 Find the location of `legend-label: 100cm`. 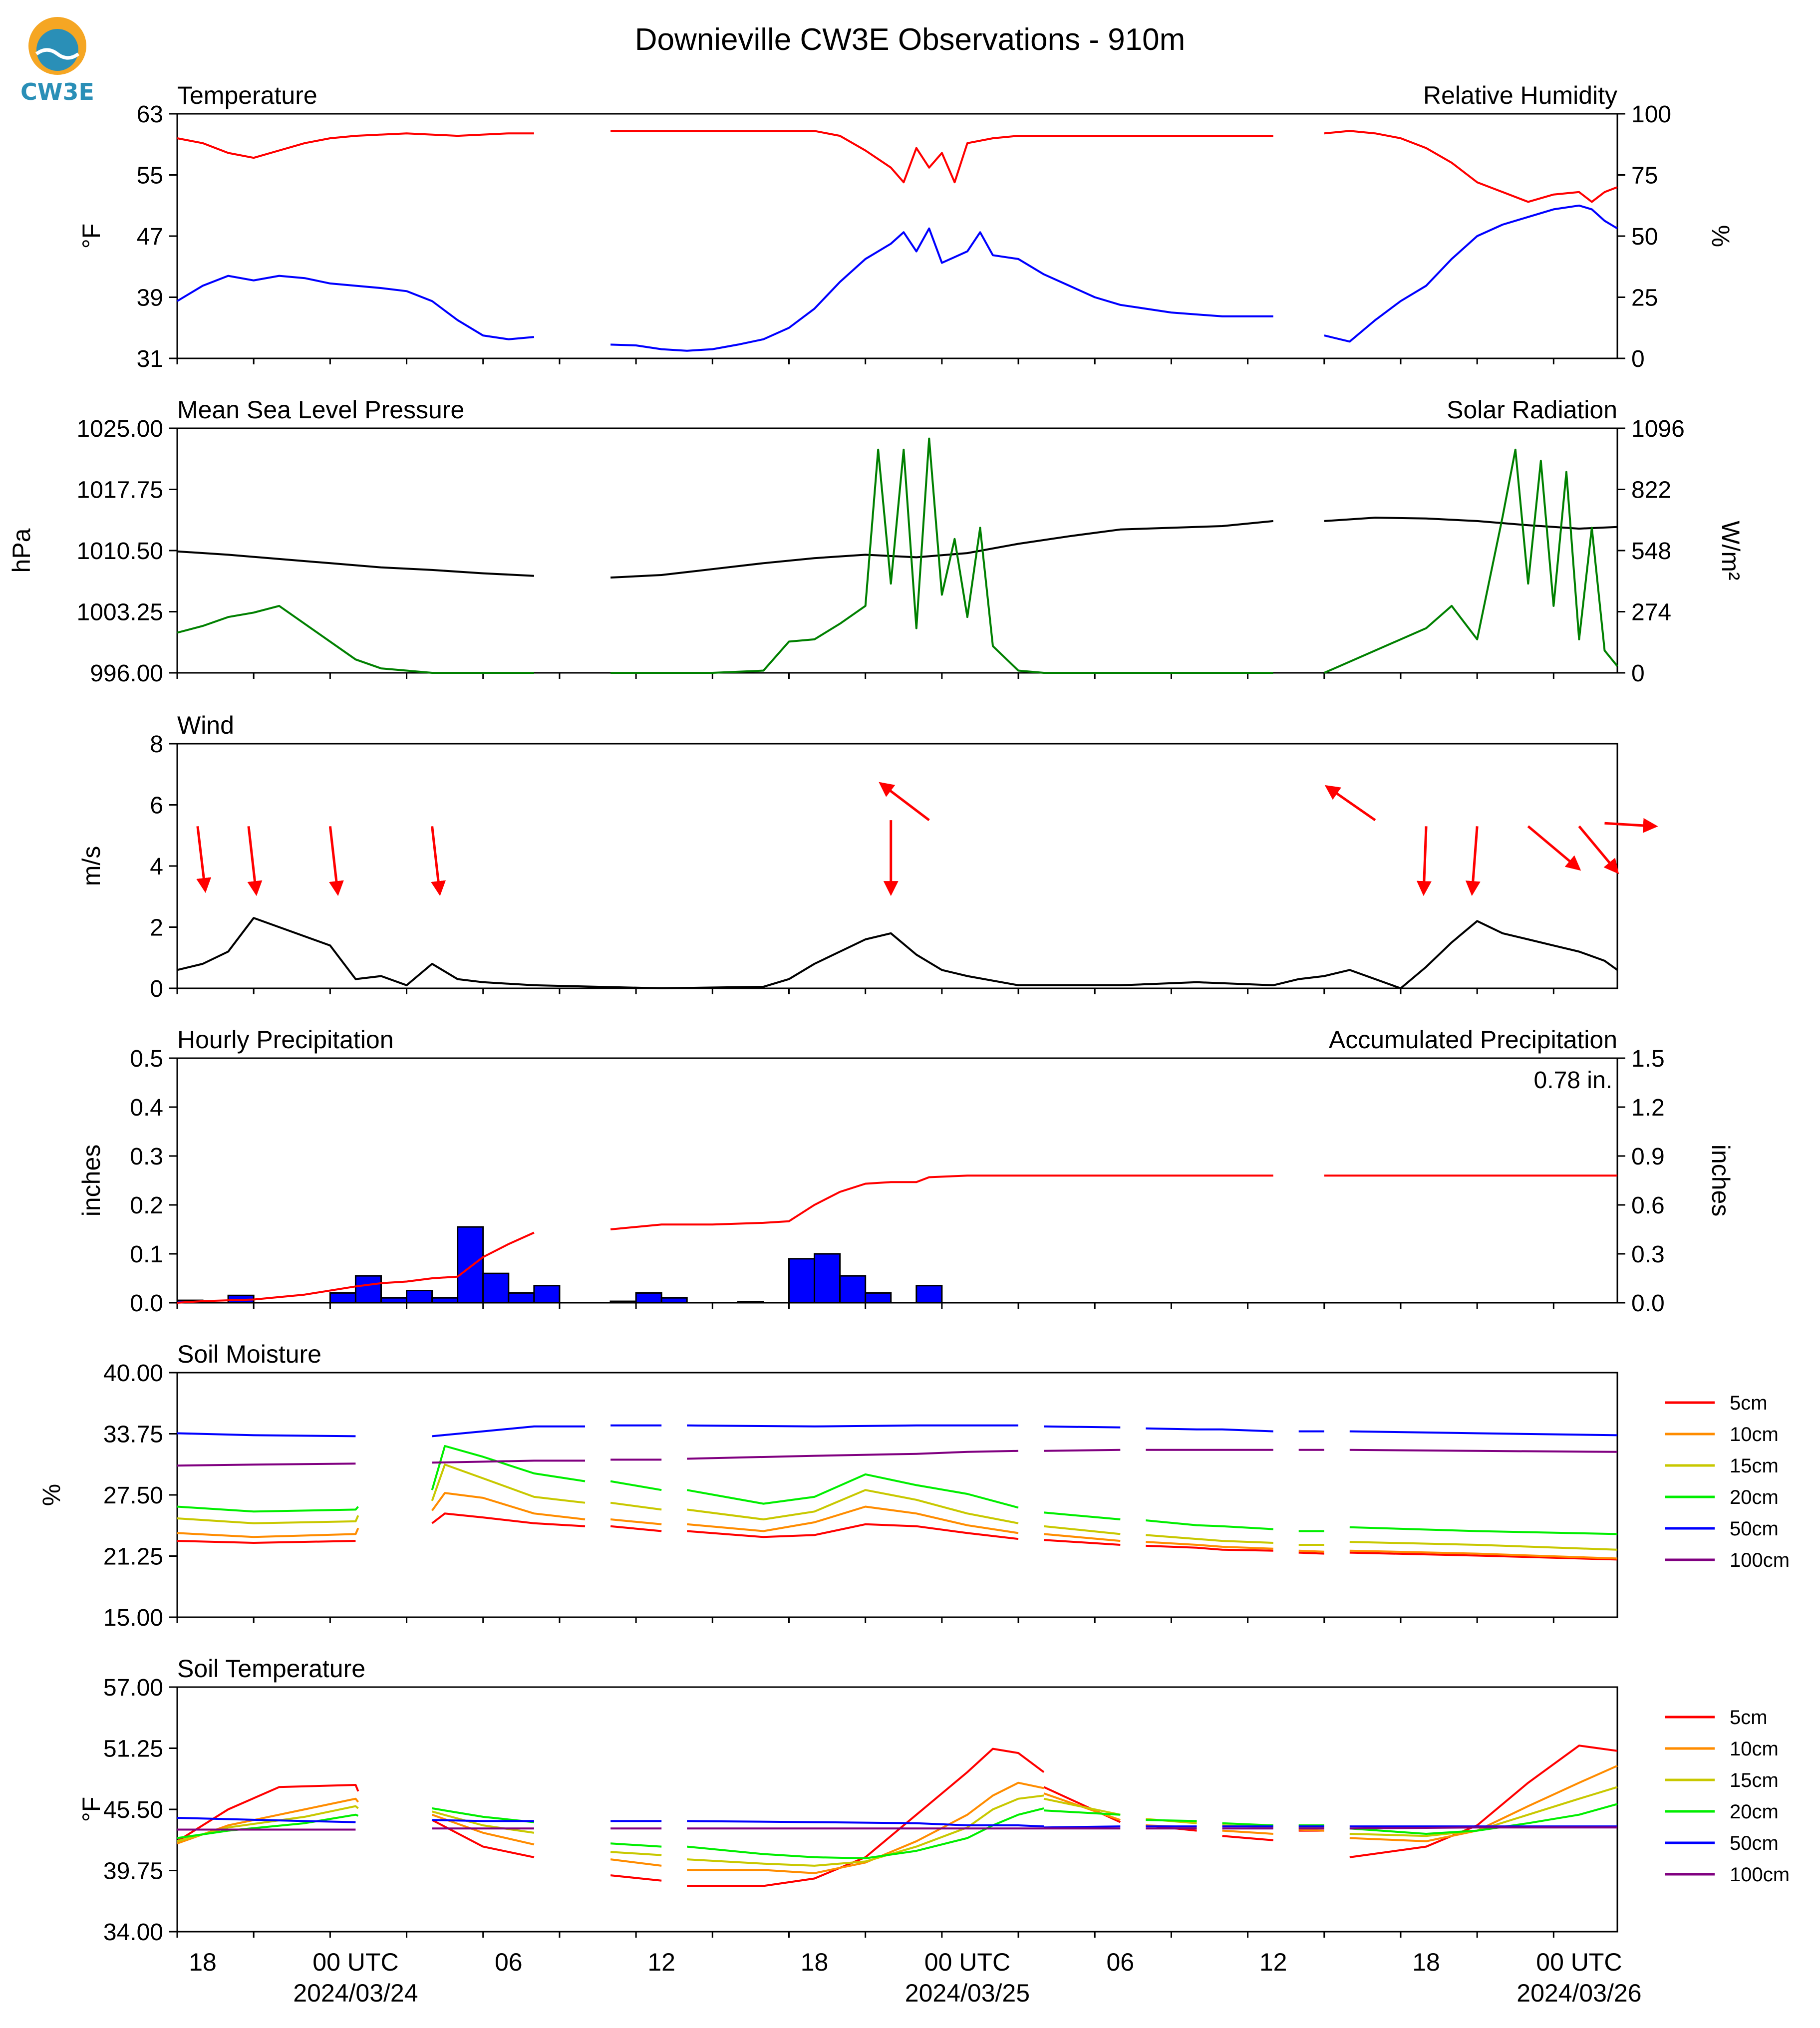

legend-label: 100cm is located at coordinates (1760, 1875).